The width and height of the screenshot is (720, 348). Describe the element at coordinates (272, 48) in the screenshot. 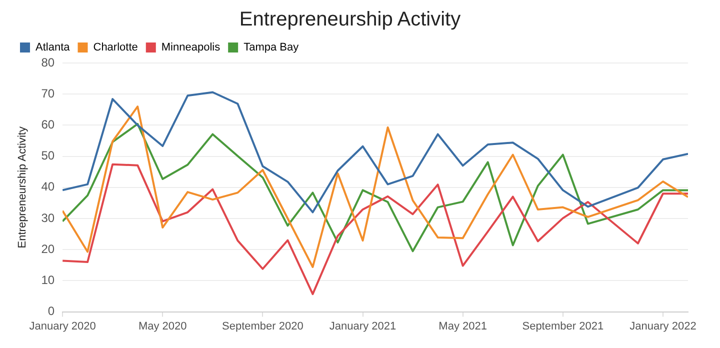

I see `legend-label: Tampa Bay` at that location.